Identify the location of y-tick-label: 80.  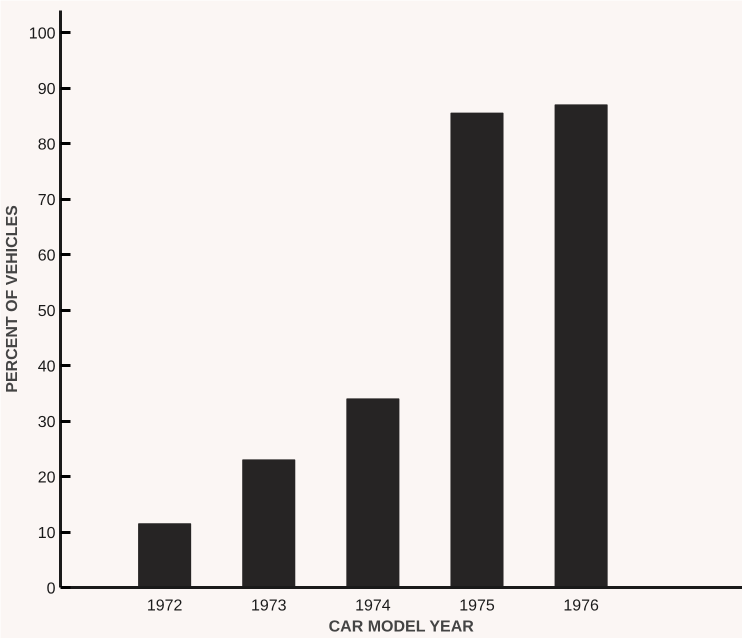
(47, 145).